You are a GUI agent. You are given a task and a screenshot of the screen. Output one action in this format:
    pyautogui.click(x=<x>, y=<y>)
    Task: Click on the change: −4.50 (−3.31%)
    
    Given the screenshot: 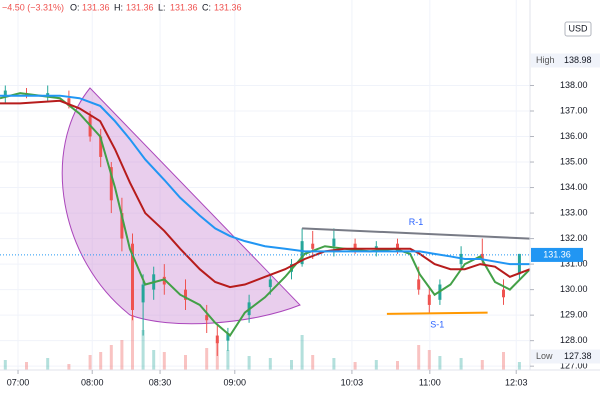 What is the action you would take?
    pyautogui.click(x=33, y=7)
    